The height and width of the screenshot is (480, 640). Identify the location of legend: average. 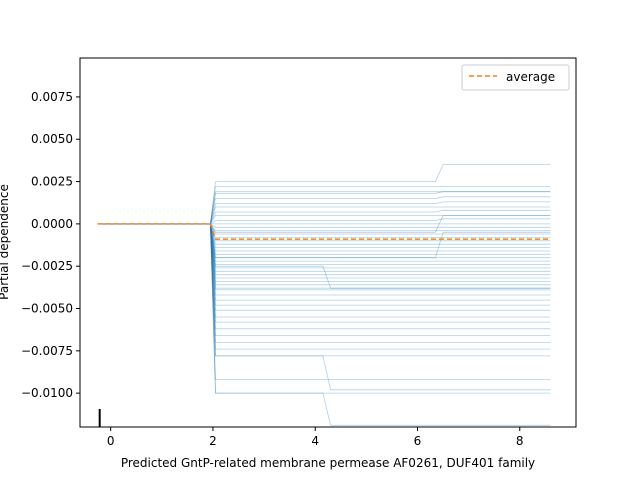
(515, 77).